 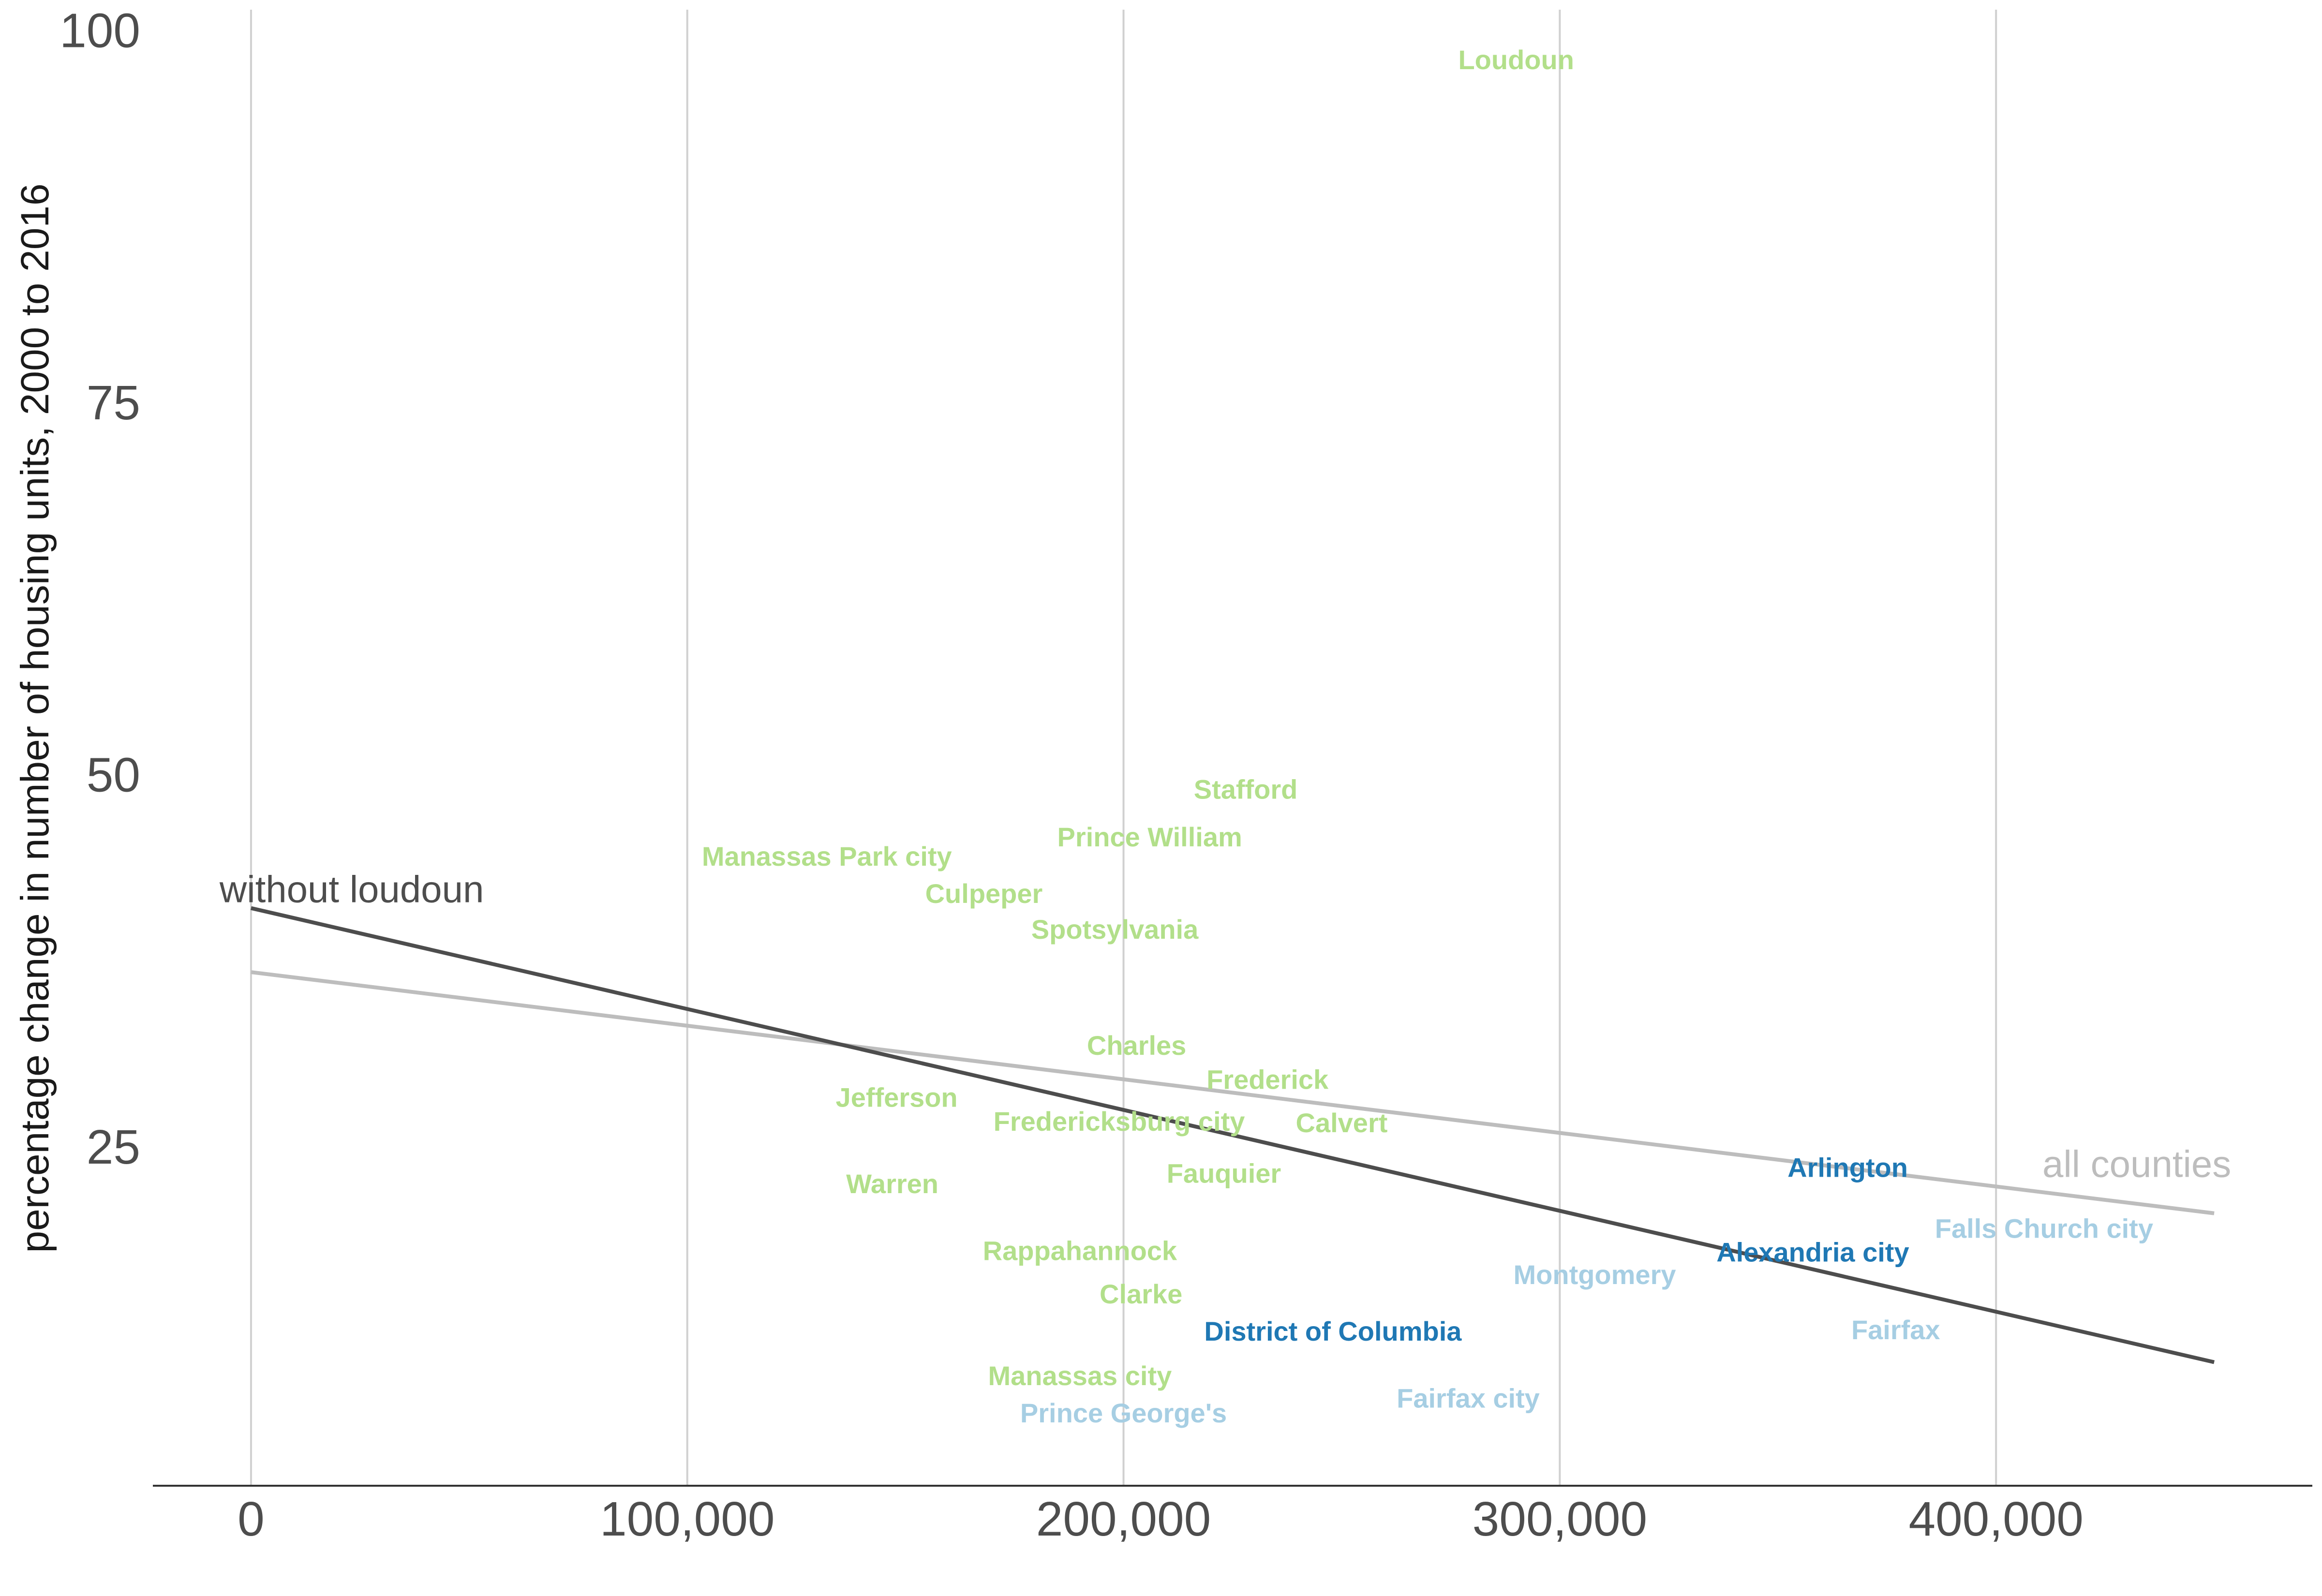 I want to click on county-label: Fairfax, so click(x=1895, y=1330).